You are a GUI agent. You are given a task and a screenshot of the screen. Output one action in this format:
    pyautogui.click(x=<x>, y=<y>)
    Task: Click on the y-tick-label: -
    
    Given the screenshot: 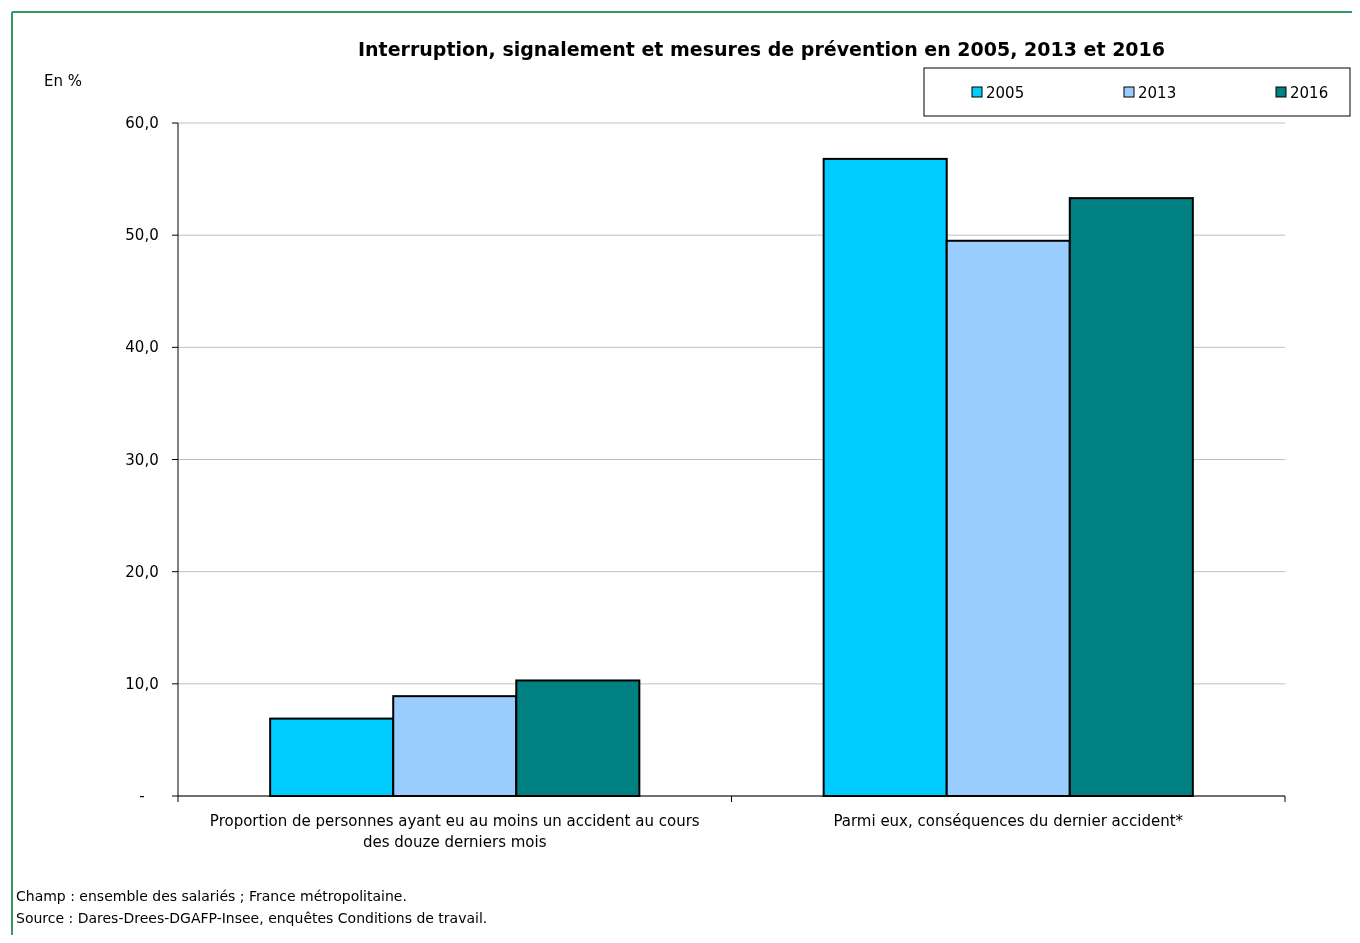 What is the action you would take?
    pyautogui.click(x=142, y=796)
    